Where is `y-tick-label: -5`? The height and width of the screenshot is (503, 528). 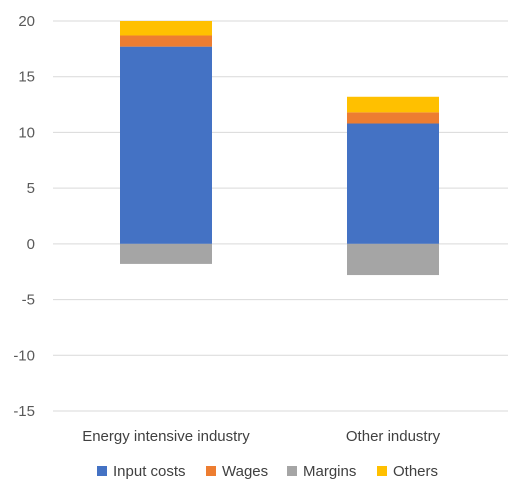
y-tick-label: -5 is located at coordinates (28, 300).